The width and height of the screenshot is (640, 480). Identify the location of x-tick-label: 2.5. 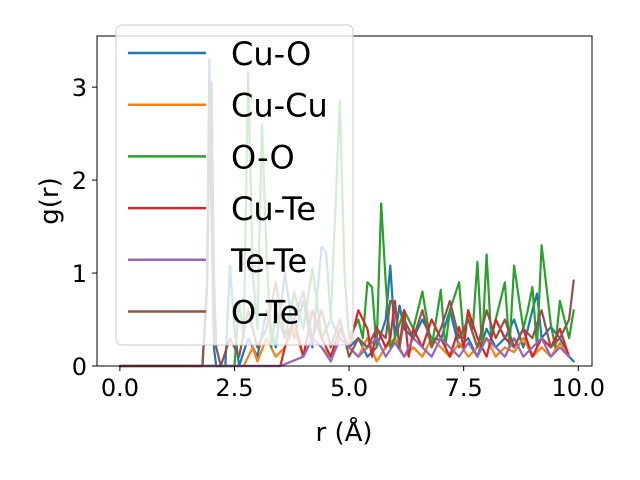
(234, 388).